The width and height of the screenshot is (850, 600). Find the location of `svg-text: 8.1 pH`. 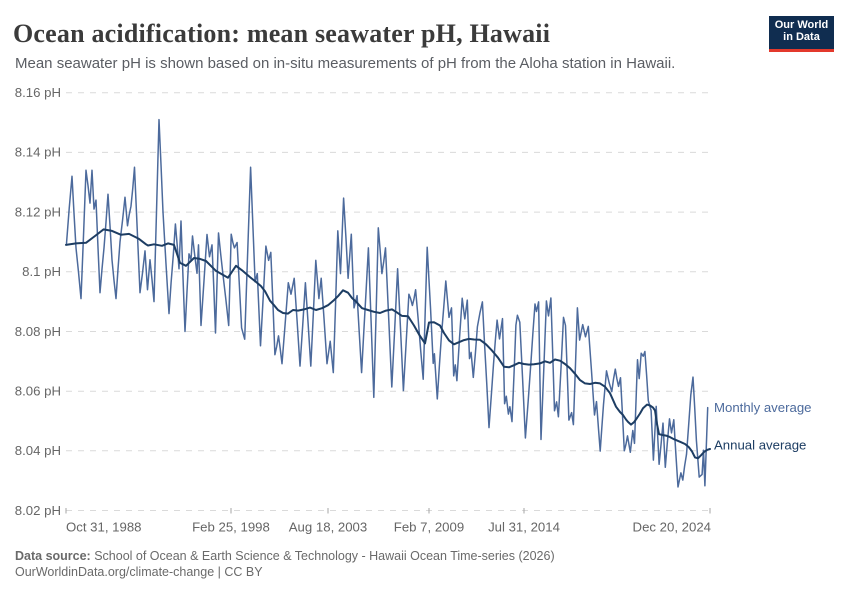

svg-text: 8.1 pH is located at coordinates (41, 271).